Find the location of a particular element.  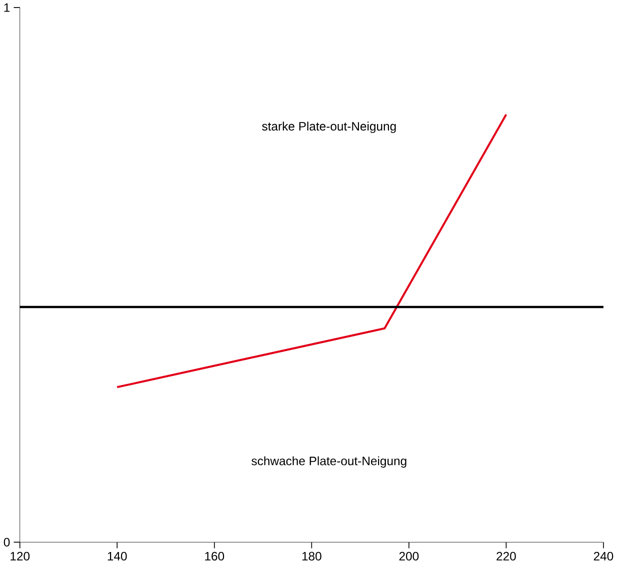

x-tick-label: 160 is located at coordinates (214, 556).